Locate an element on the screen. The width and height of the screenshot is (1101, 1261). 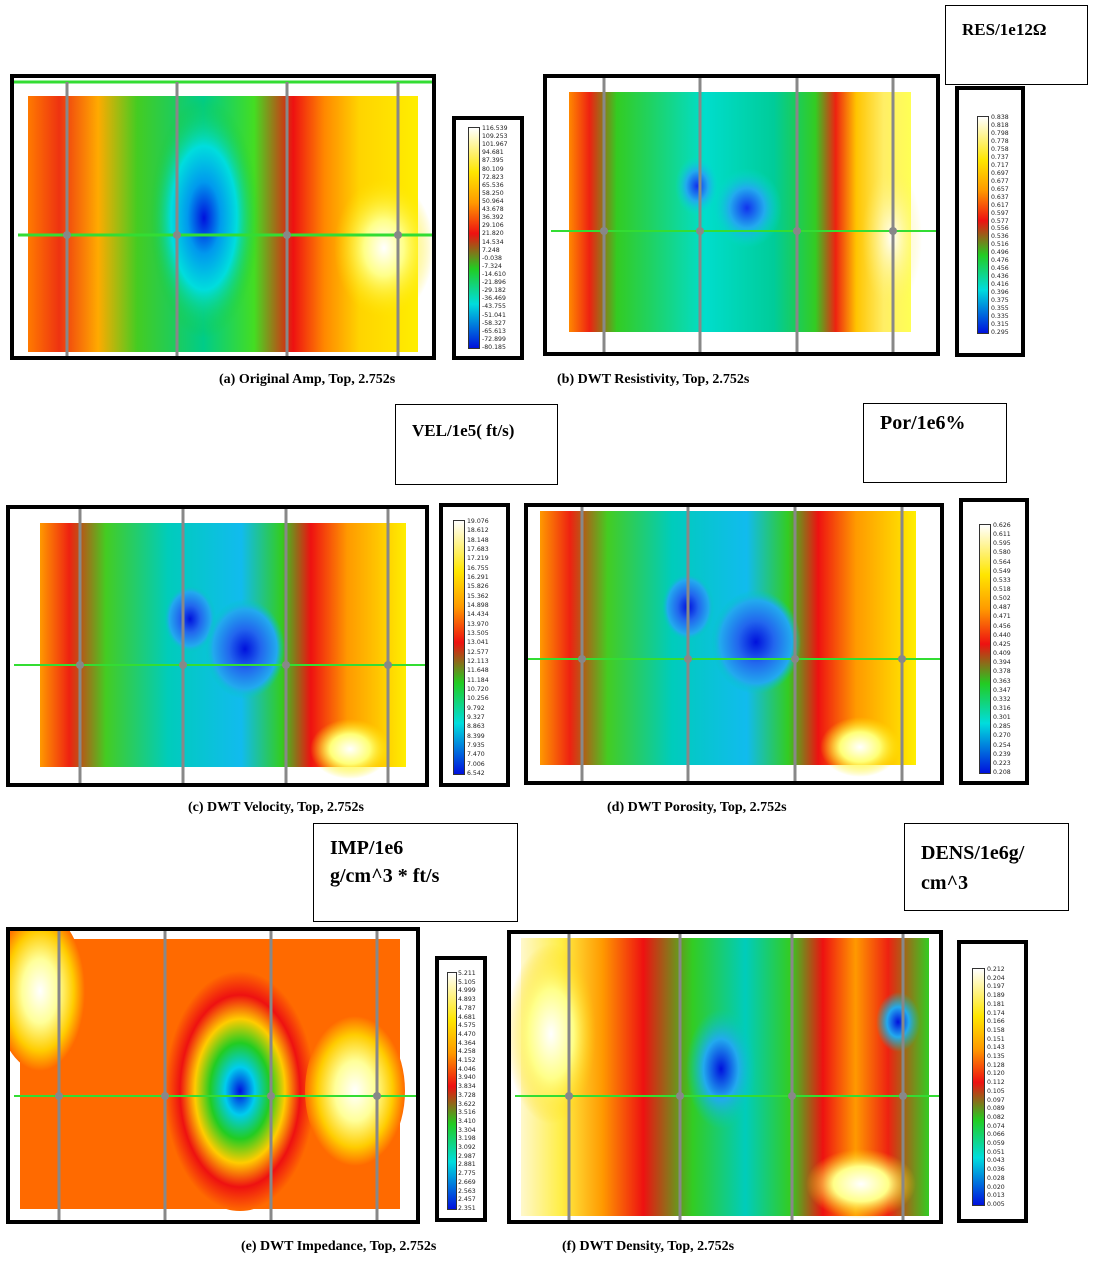
map-panel-impedance is located at coordinates (213, 1075).